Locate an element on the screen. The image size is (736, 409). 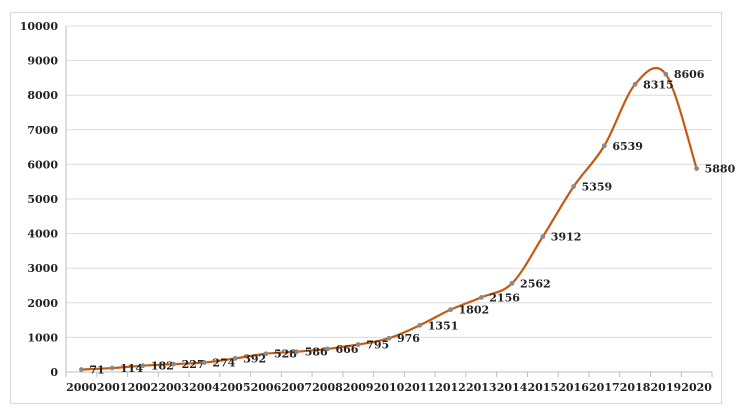
data-label: 976 is located at coordinates (408, 338).